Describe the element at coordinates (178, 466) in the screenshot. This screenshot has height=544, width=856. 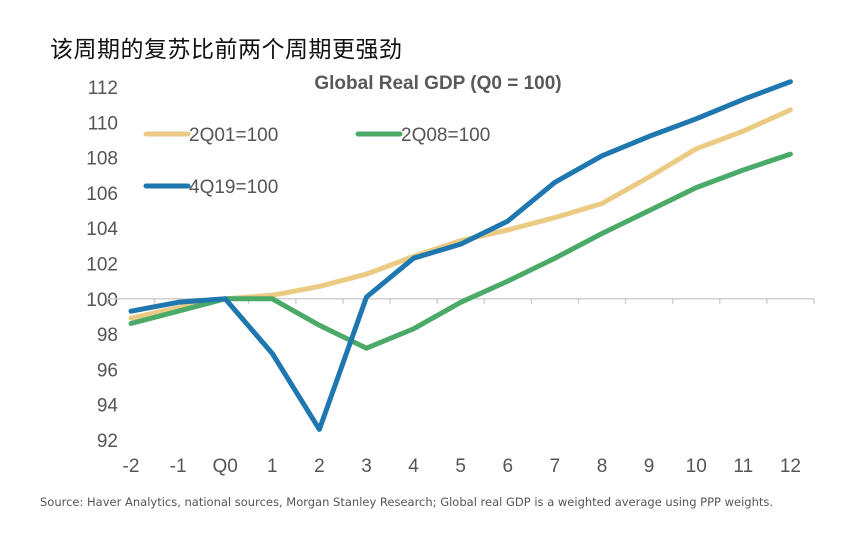
I see `x-tick-label: -1` at that location.